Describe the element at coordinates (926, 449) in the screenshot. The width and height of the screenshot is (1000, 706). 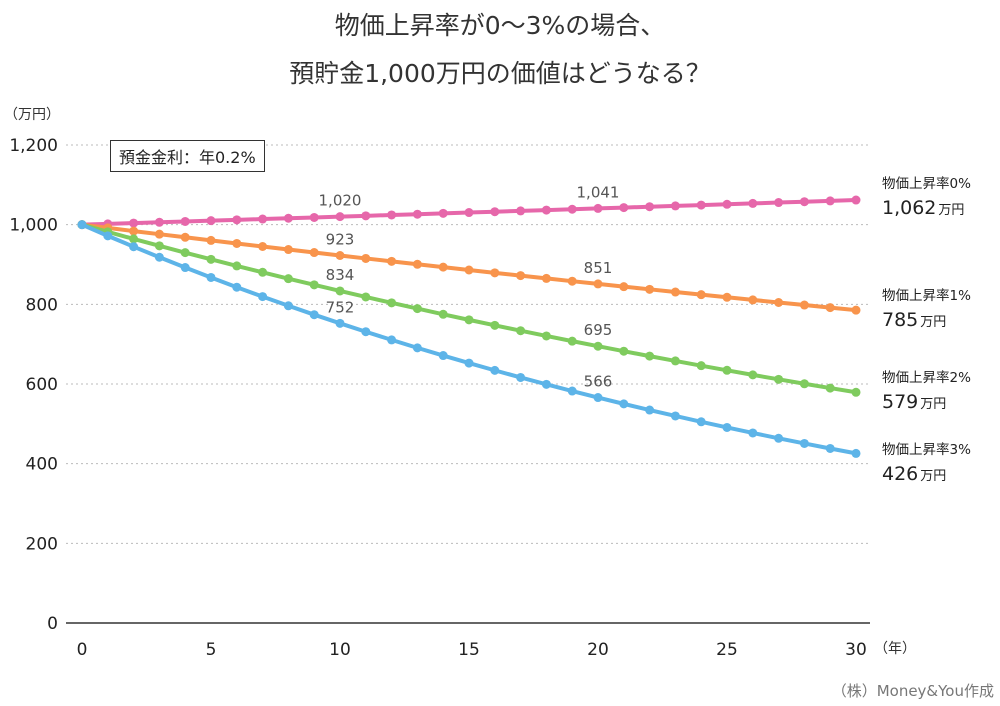
I see `series-name-label: 物価上昇率3%` at that location.